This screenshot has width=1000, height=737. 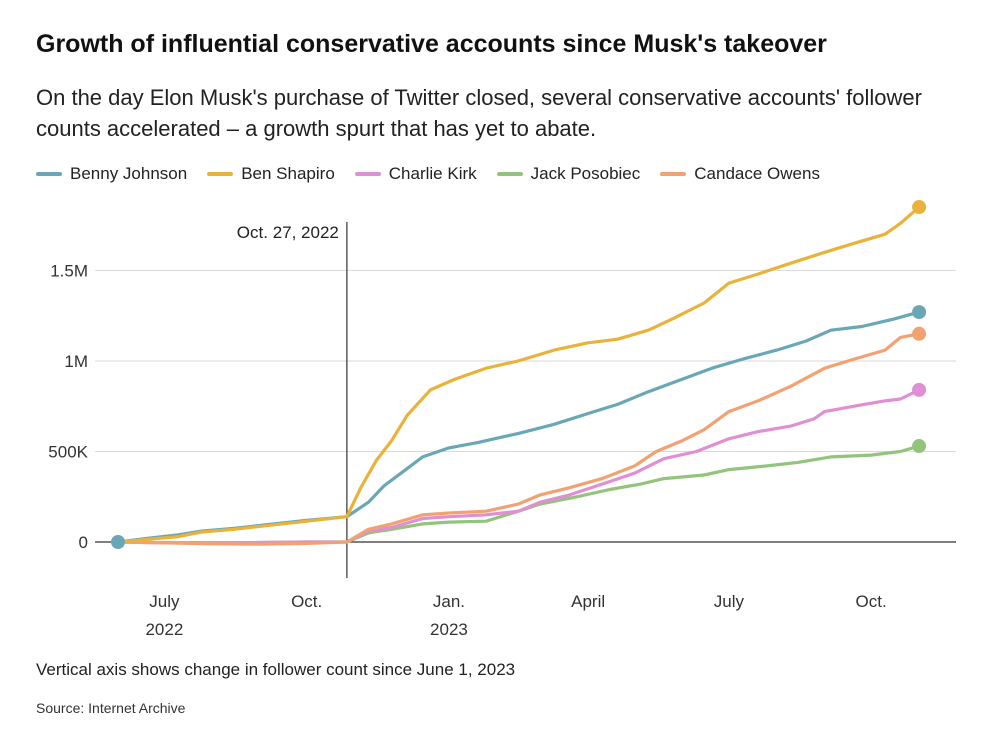 I want to click on x-tick-year-label: 2023, so click(x=449, y=629).